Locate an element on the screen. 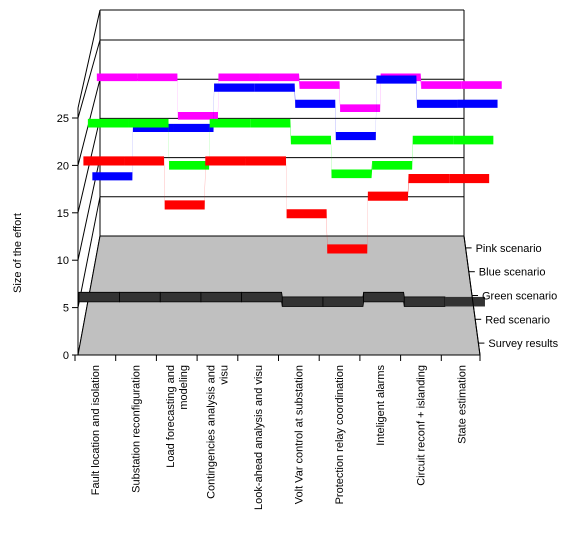 This screenshot has height=537, width=568. x-tick-label-group: State estimation is located at coordinates (462, 404).